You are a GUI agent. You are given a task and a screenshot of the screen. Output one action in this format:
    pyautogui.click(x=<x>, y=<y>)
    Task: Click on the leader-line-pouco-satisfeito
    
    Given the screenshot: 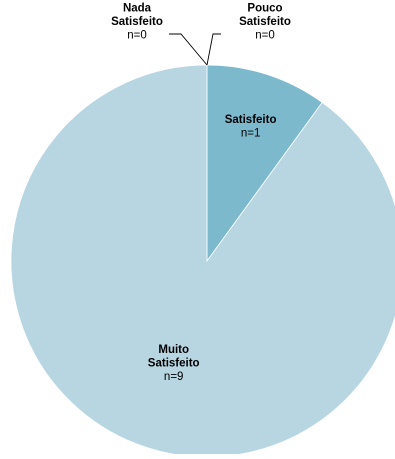 What is the action you would take?
    pyautogui.click(x=213, y=49)
    